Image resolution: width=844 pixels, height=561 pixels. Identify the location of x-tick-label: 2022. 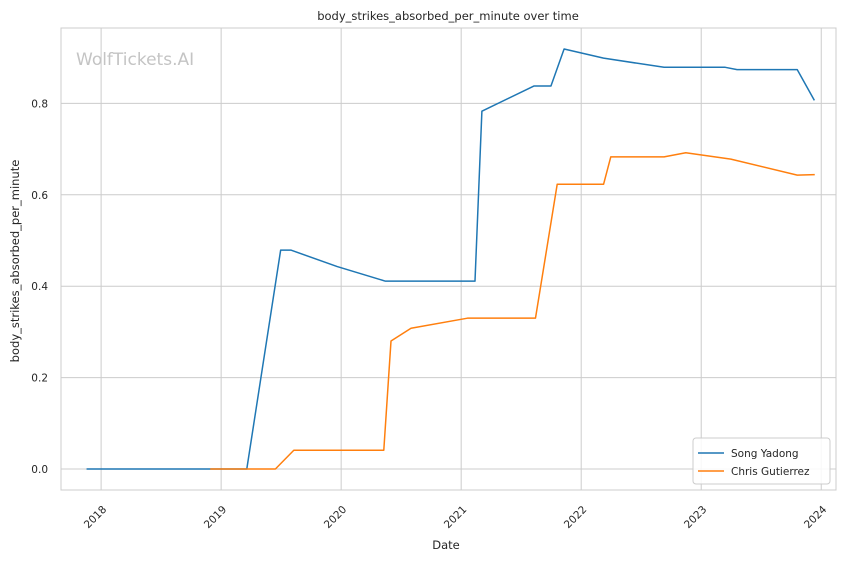
(575, 517).